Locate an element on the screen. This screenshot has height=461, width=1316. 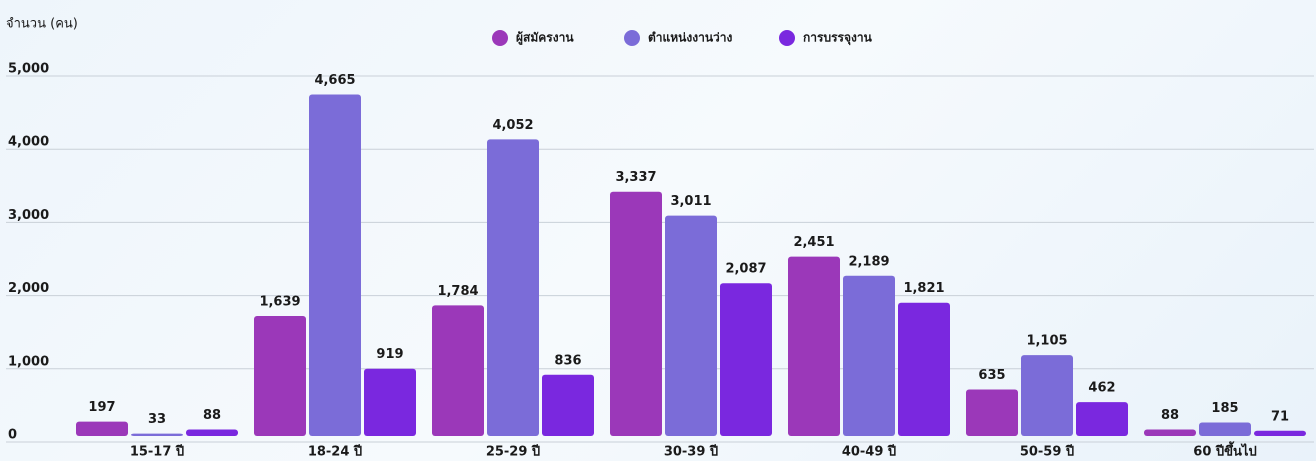
data-label: 1,639 is located at coordinates (279, 302).